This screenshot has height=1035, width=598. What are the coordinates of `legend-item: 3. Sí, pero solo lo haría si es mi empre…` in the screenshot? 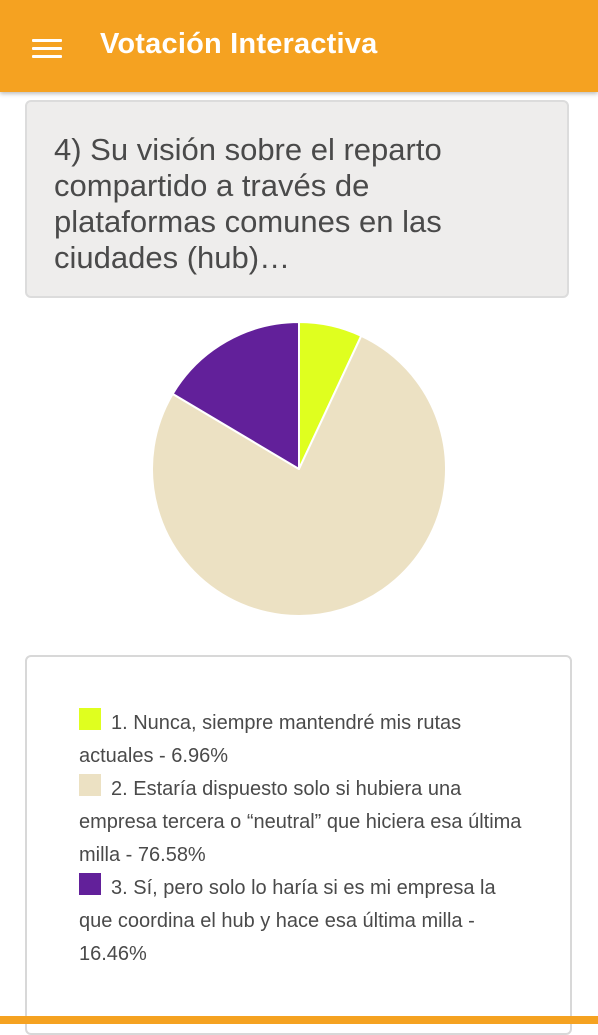 It's located at (304, 921).